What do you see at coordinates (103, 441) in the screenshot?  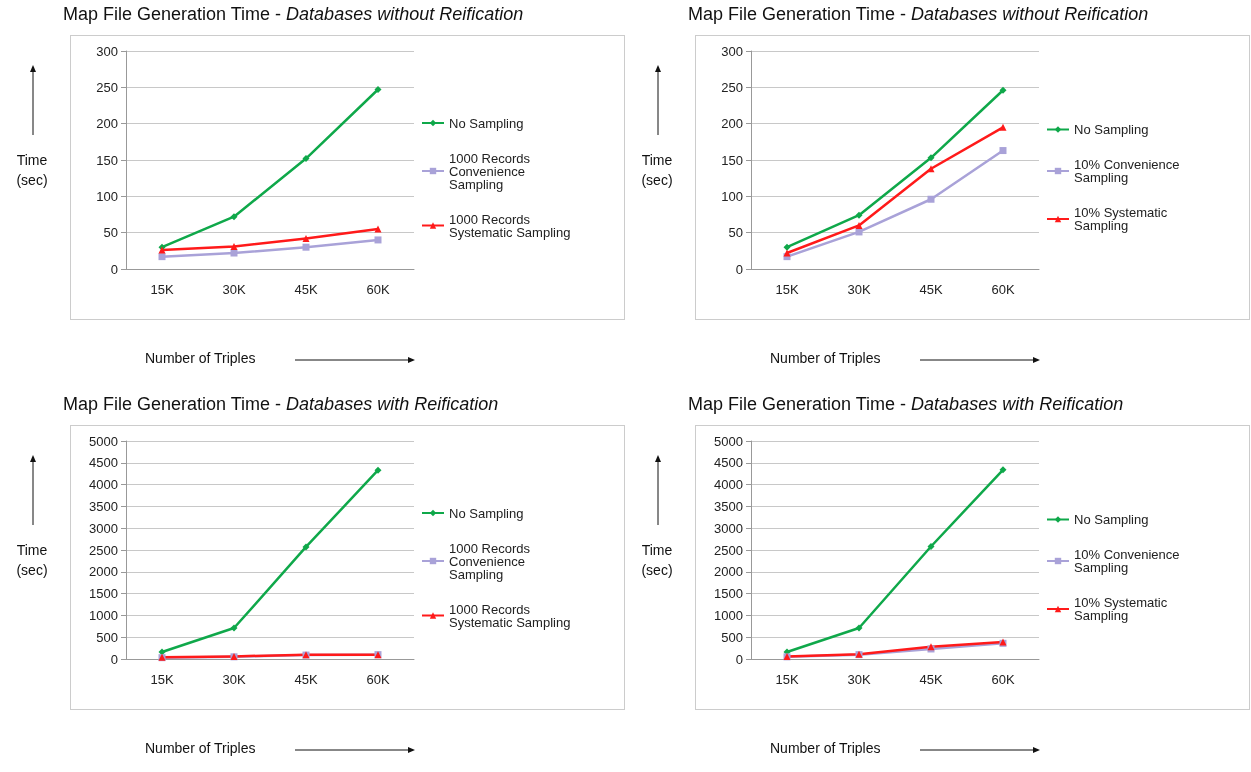 I see `y-tick-label: 5000` at bounding box center [103, 441].